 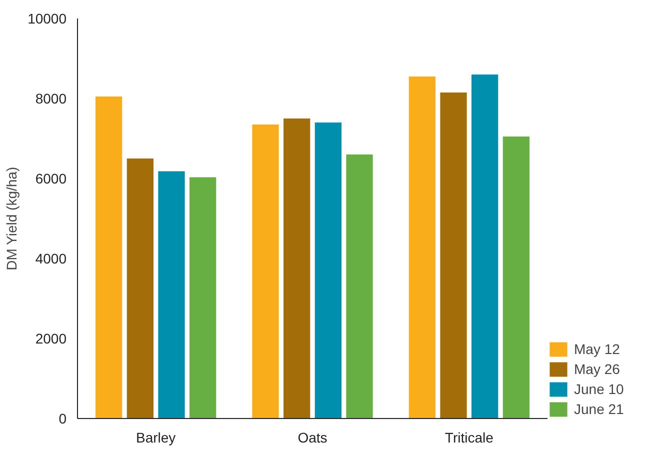 I want to click on legend-label: May 12, so click(x=597, y=349).